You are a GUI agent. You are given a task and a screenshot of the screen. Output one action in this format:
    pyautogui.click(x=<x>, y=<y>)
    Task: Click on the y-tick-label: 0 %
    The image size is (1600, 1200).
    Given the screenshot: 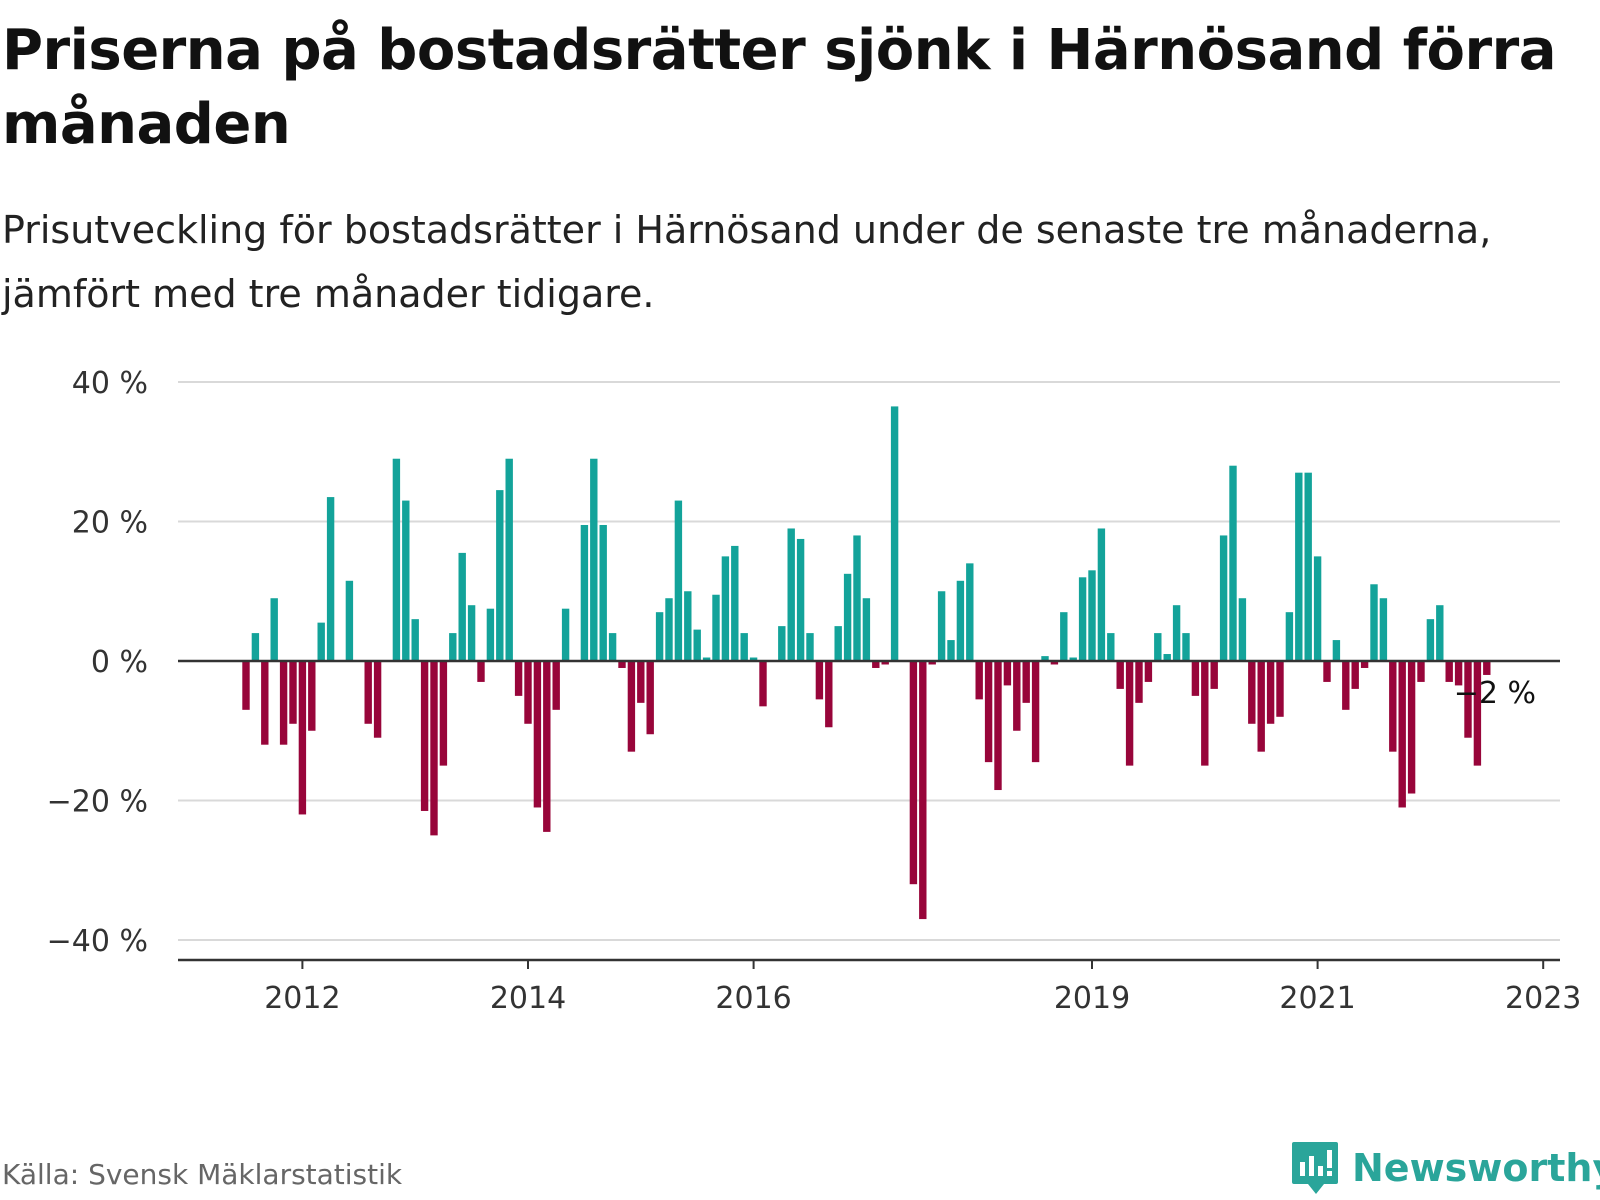 What is the action you would take?
    pyautogui.click(x=119, y=662)
    